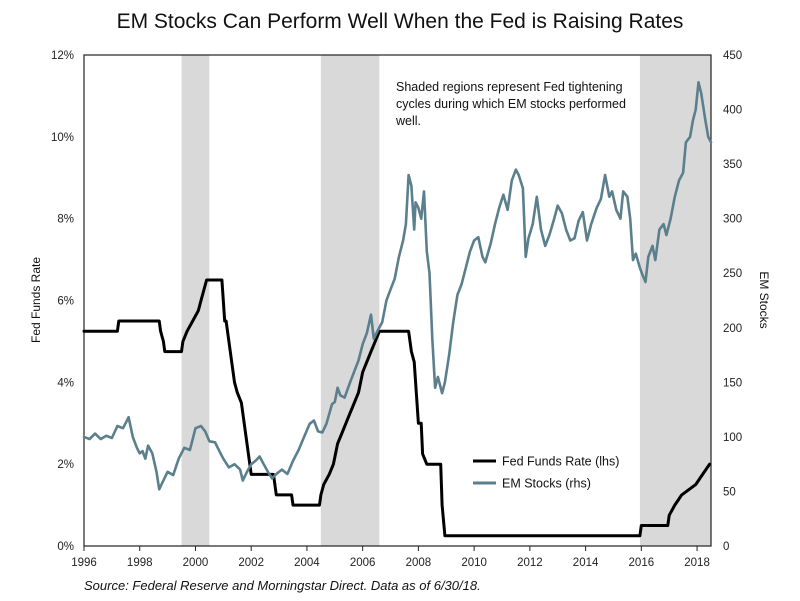  What do you see at coordinates (65, 547) in the screenshot?
I see `left-tick-label-0: 0%` at bounding box center [65, 547].